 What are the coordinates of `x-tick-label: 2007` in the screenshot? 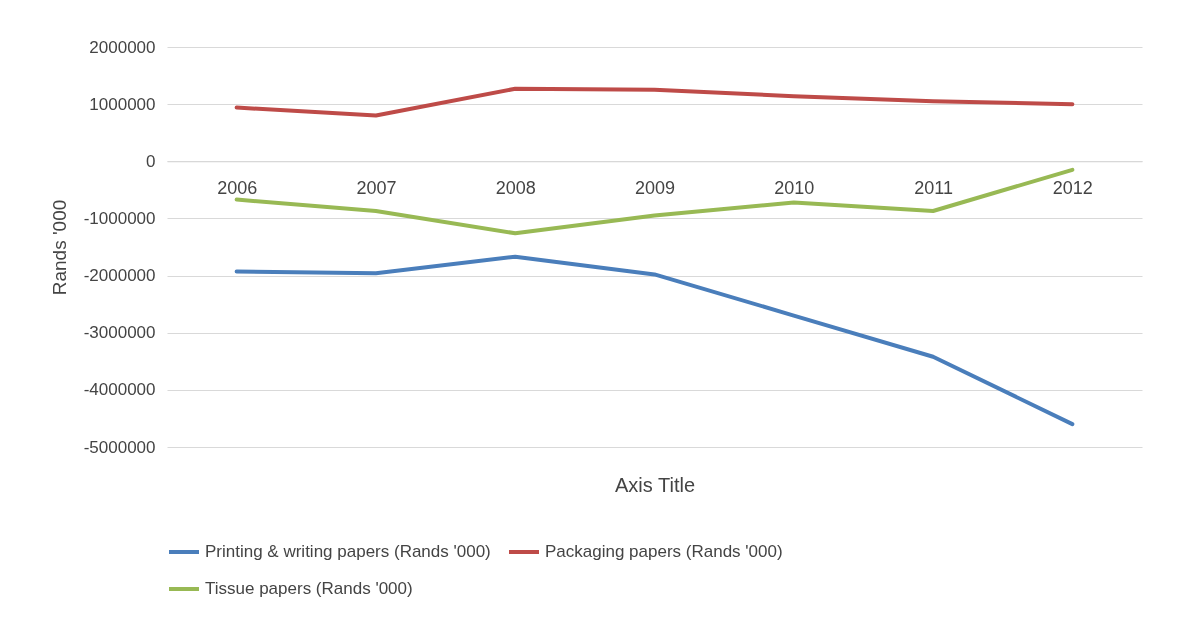 It's located at (376, 187).